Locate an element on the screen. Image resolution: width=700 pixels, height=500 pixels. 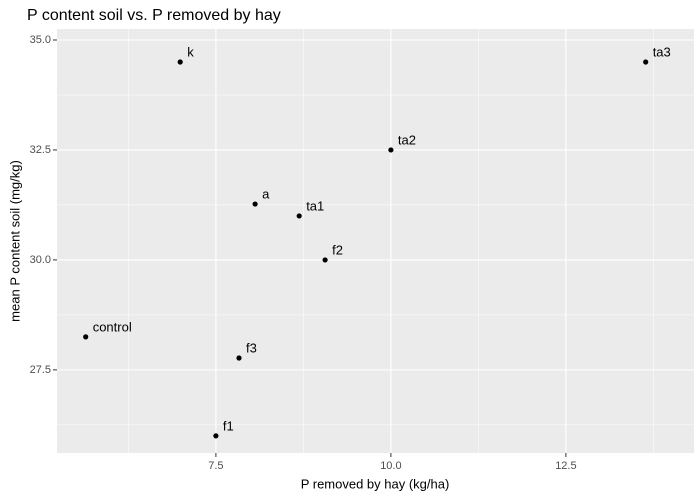
point-label: a is located at coordinates (266, 193).